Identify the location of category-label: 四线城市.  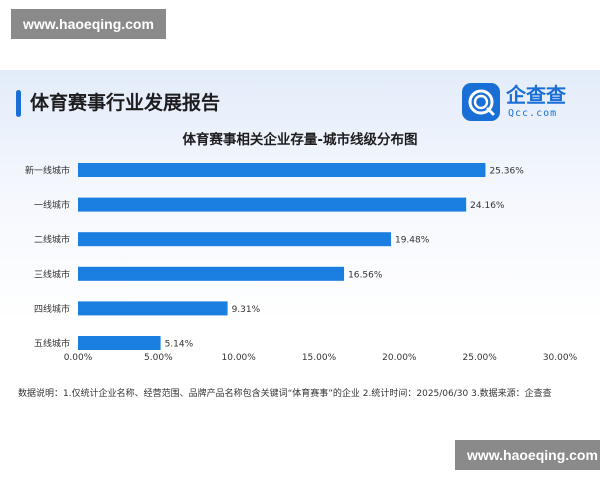
(52, 309).